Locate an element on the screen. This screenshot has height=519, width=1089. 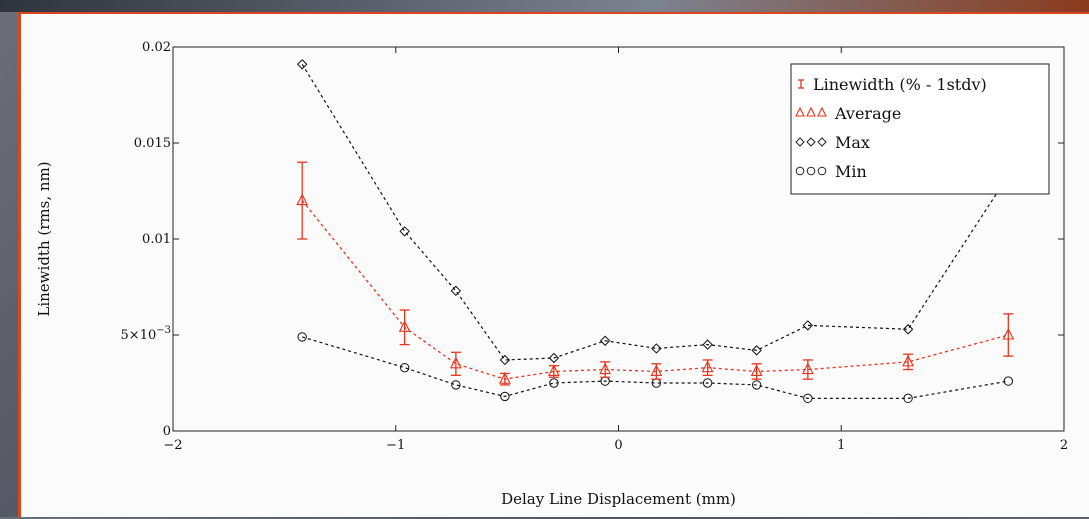
background-strip is located at coordinates (544, 6).